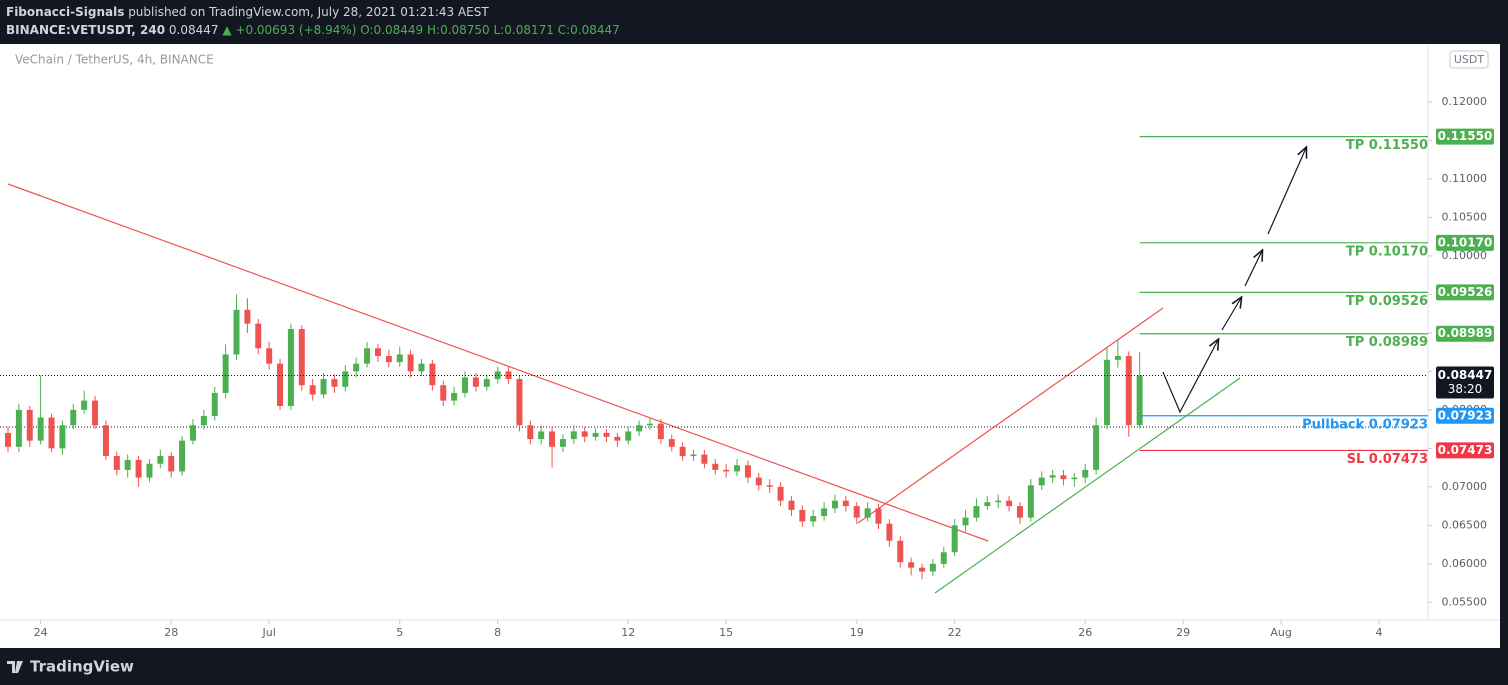 The height and width of the screenshot is (685, 1508). What do you see at coordinates (1387, 145) in the screenshot?
I see `level-name: TP 0.11550` at bounding box center [1387, 145].